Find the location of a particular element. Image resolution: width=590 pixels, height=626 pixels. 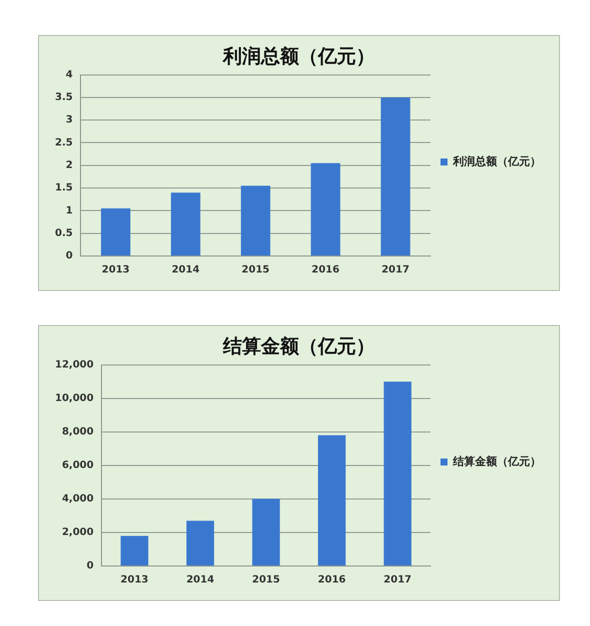

chart-title: 结算金额（亿元） is located at coordinates (298, 346).